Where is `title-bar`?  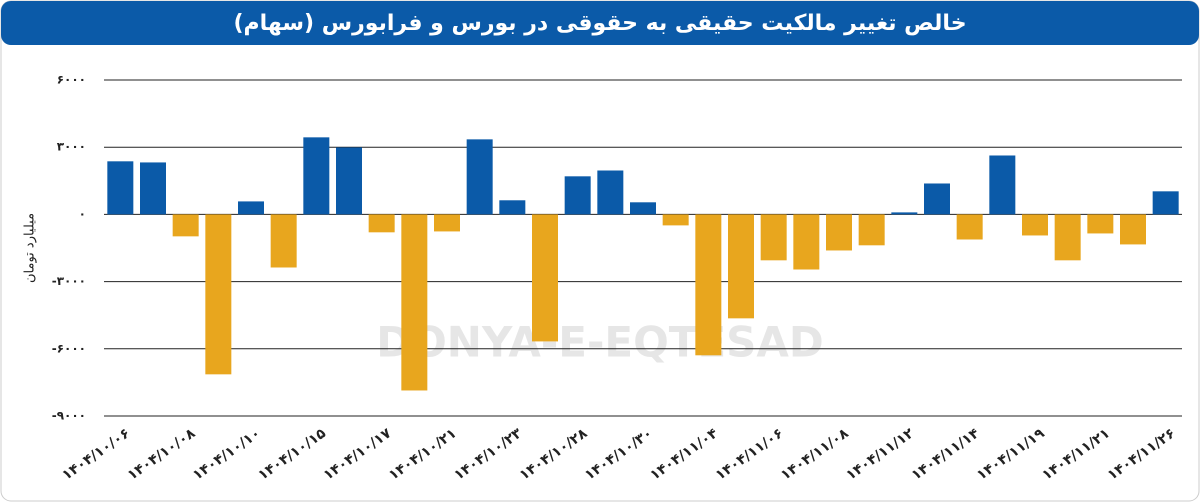 title-bar is located at coordinates (600, 23).